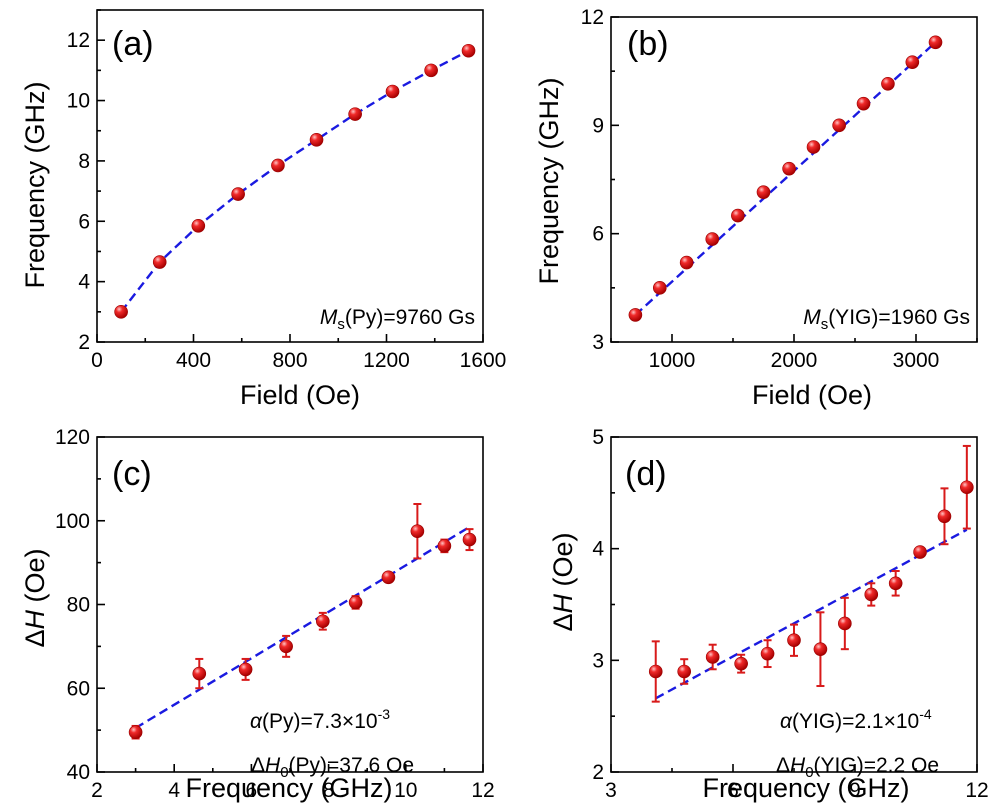  What do you see at coordinates (598, 234) in the screenshot?
I see `panel-b-ytick-label: 6` at bounding box center [598, 234].